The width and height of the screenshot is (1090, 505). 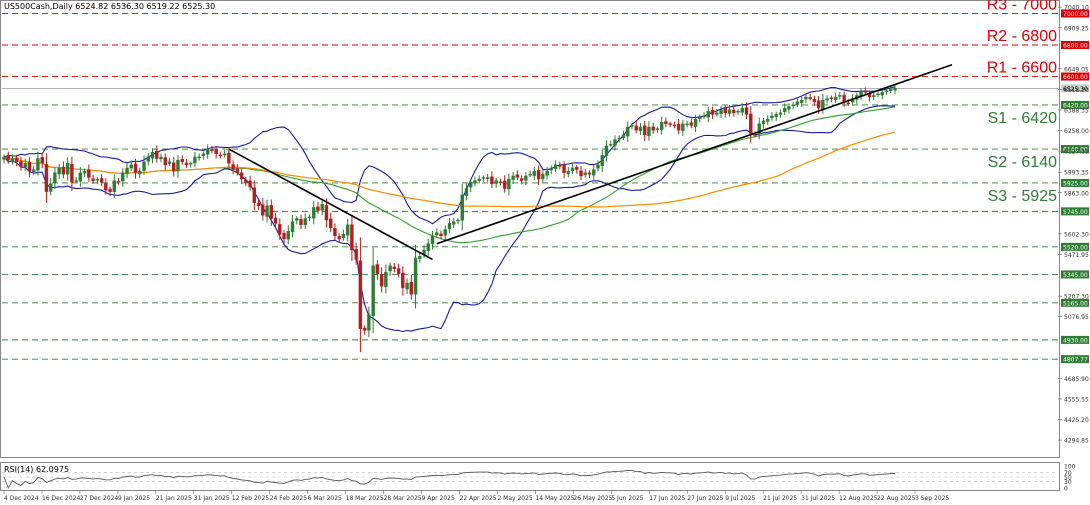 What do you see at coordinates (1022, 162) in the screenshot?
I see `level-label: S2 - 6140` at bounding box center [1022, 162].